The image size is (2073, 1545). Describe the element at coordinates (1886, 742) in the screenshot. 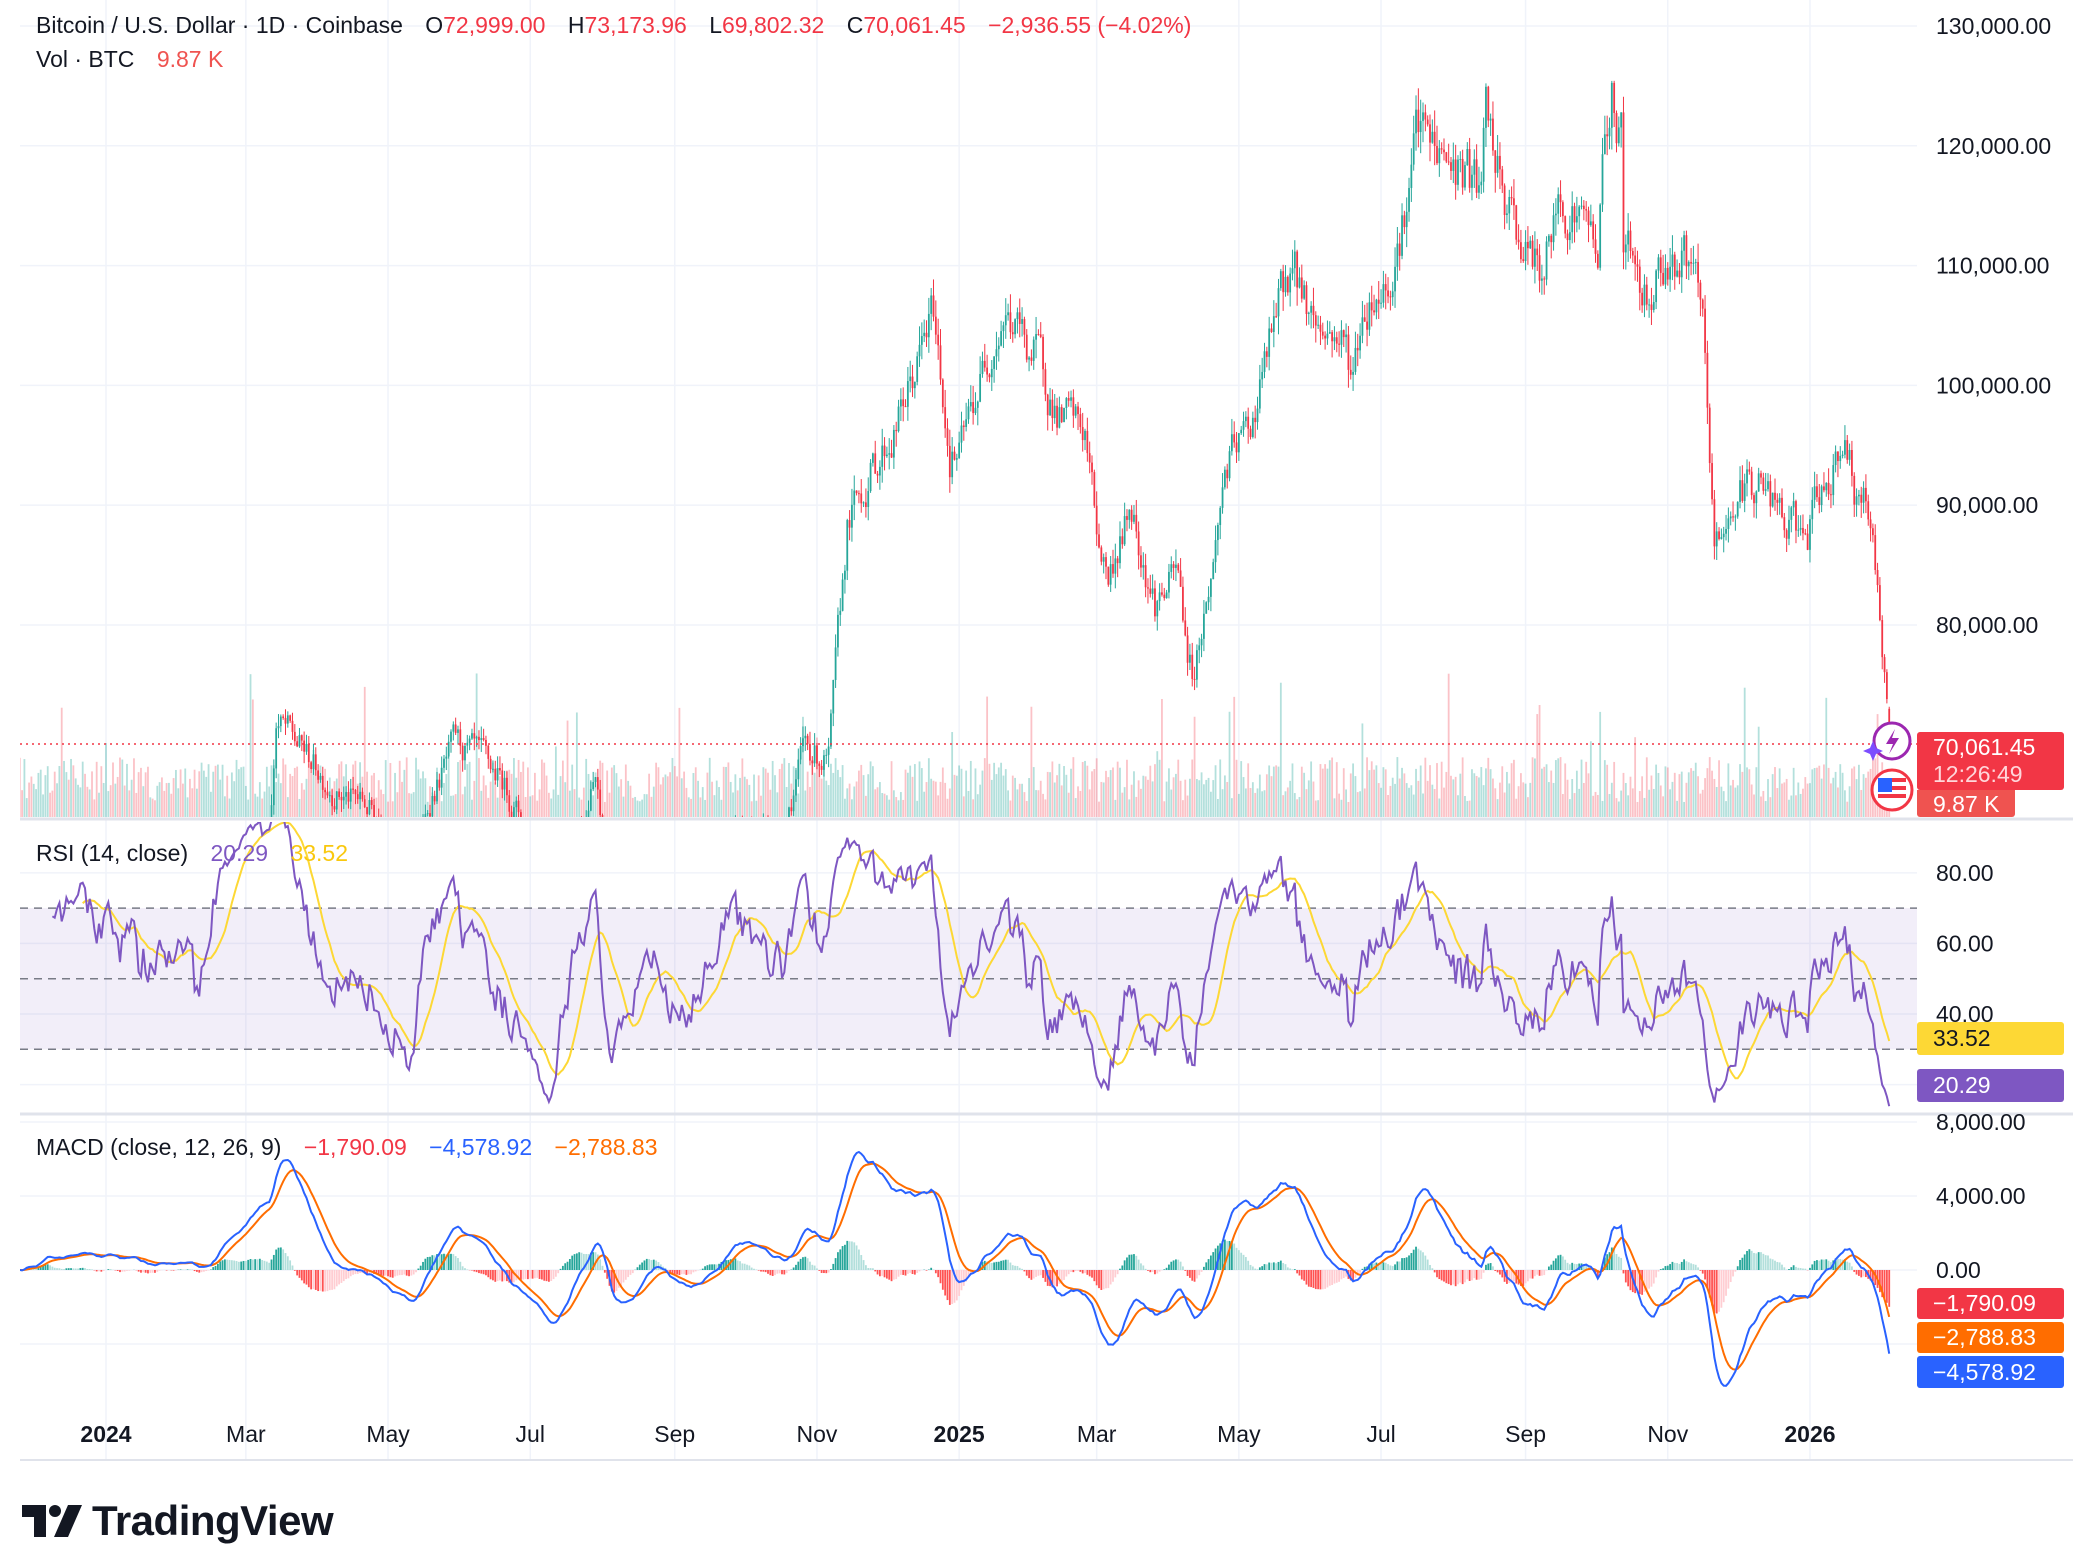

I see `lightning-icon` at that location.